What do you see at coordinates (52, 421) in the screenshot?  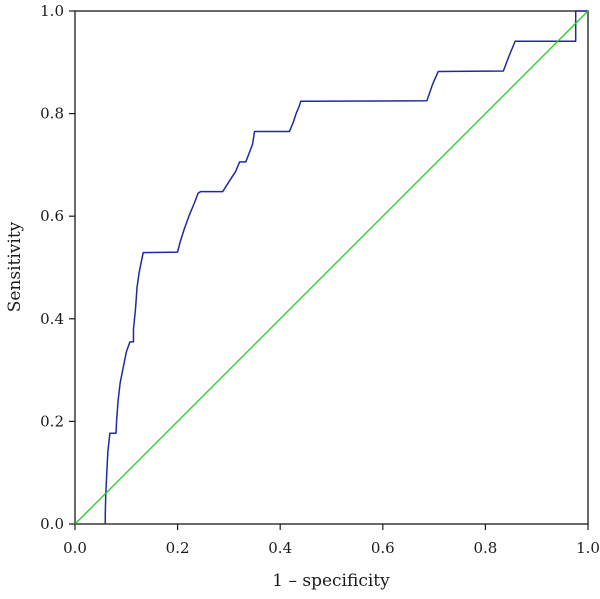 I see `y-tick-label: 0.2` at bounding box center [52, 421].